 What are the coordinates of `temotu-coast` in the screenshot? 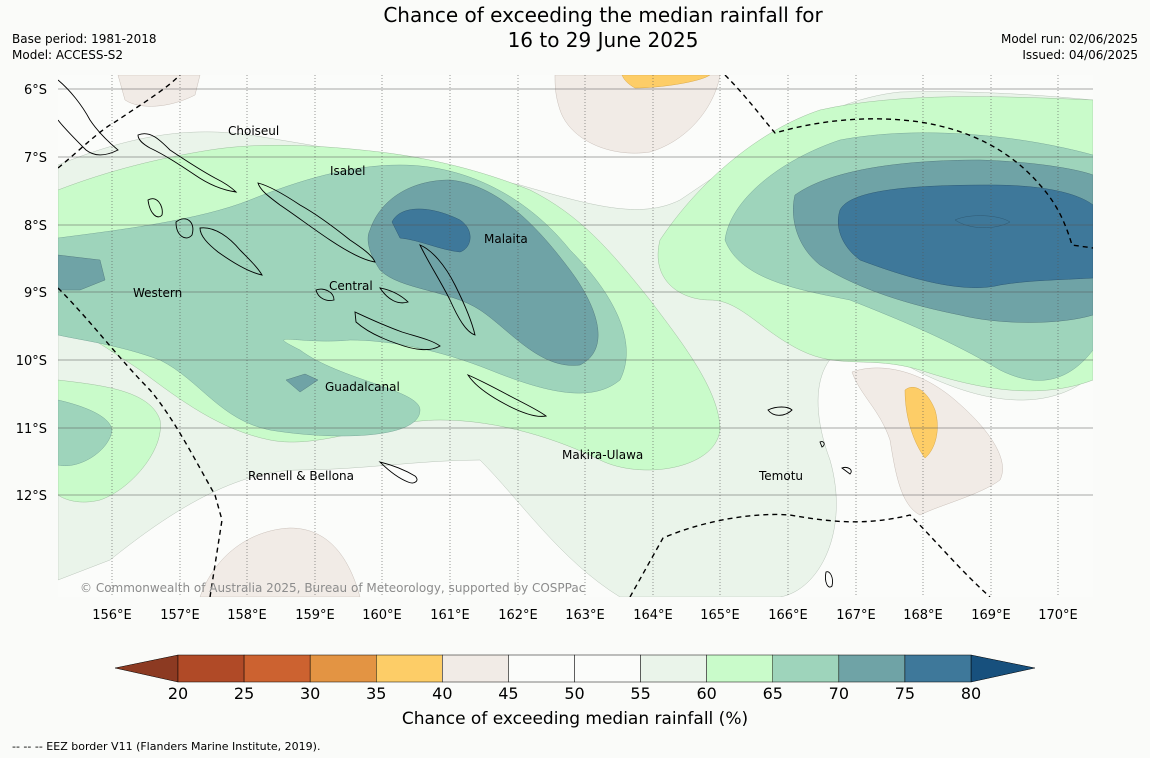 It's located at (809, 440).